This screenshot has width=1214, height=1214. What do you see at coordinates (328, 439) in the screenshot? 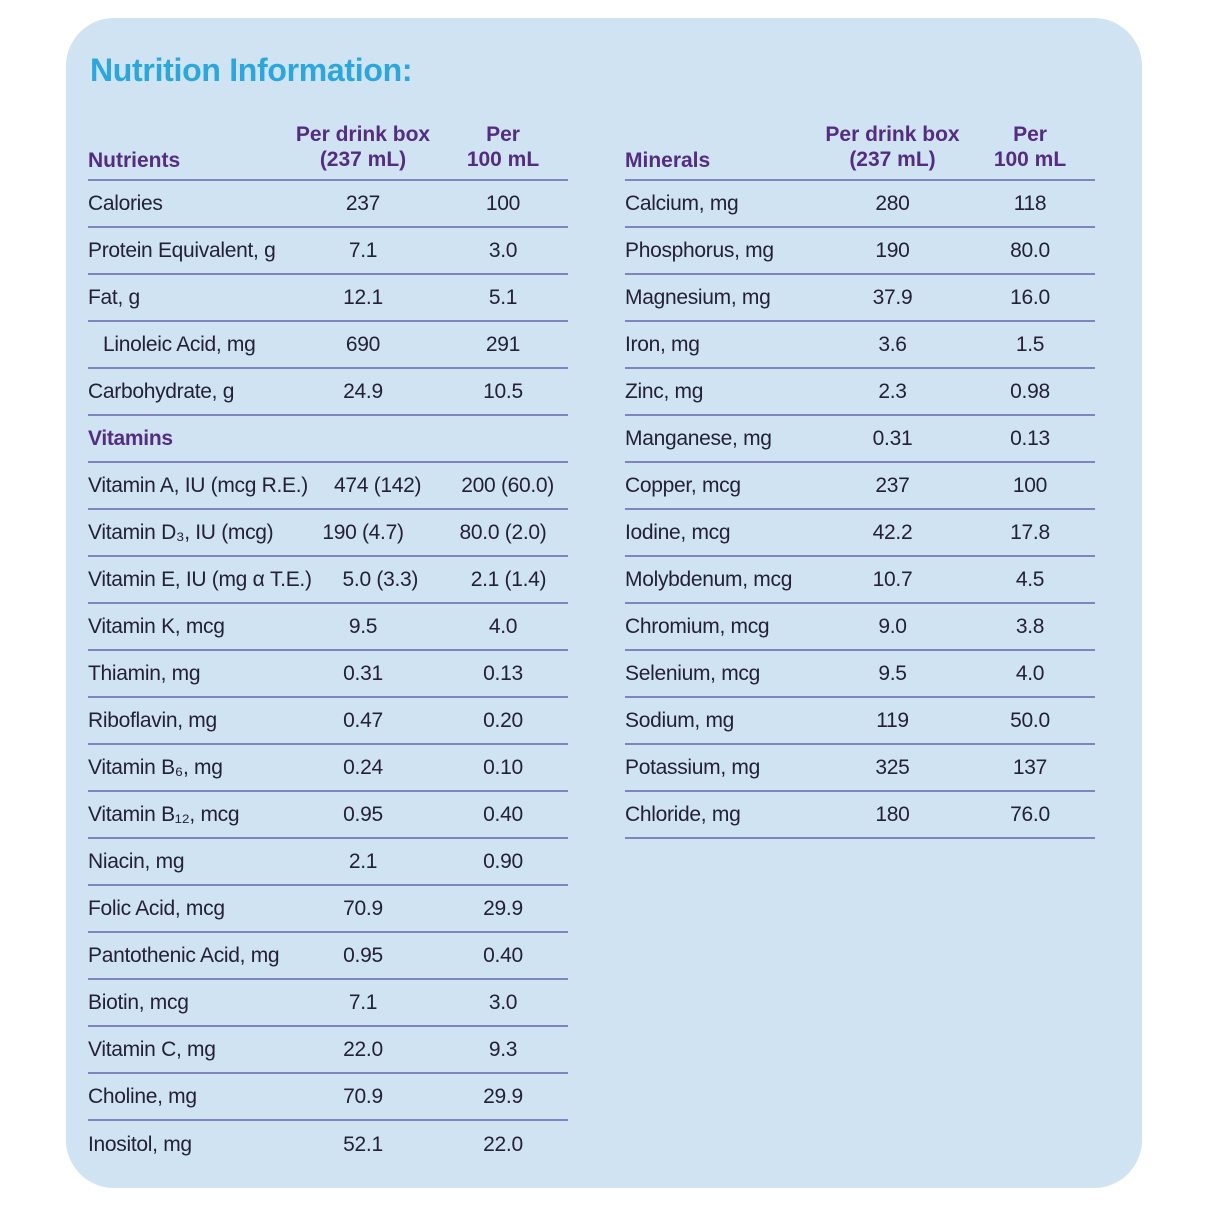
I see `section-header-row: Vitamins` at bounding box center [328, 439].